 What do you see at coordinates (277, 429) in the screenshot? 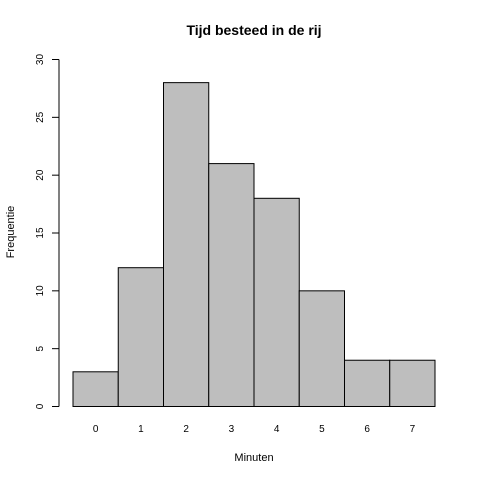
I see `x-tick-label: 4` at bounding box center [277, 429].